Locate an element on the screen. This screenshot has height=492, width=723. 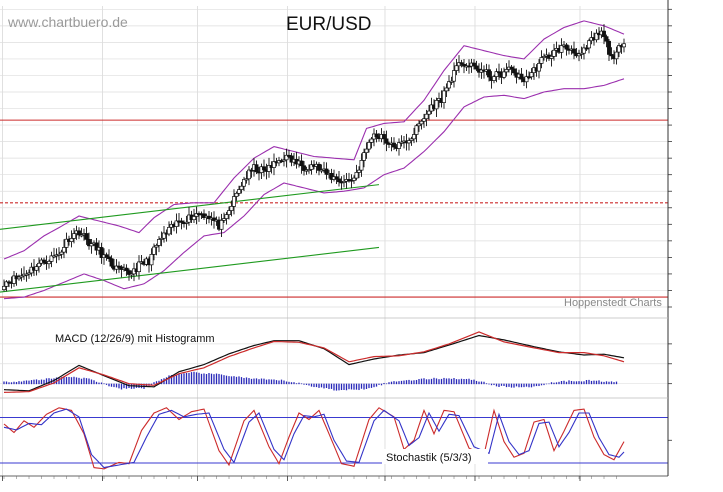
stochastic-label: Stochastik (5/3/3) is located at coordinates (429, 458).